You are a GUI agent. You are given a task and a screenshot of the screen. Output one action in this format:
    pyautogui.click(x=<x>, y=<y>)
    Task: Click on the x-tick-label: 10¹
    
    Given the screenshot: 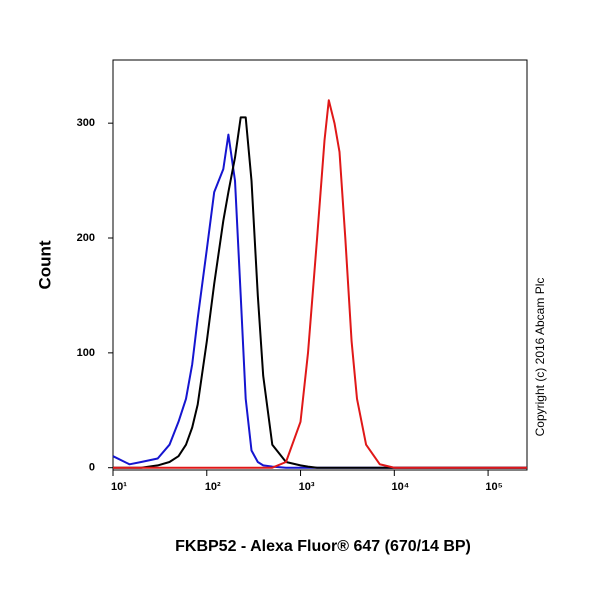 What is the action you would take?
    pyautogui.click(x=119, y=487)
    